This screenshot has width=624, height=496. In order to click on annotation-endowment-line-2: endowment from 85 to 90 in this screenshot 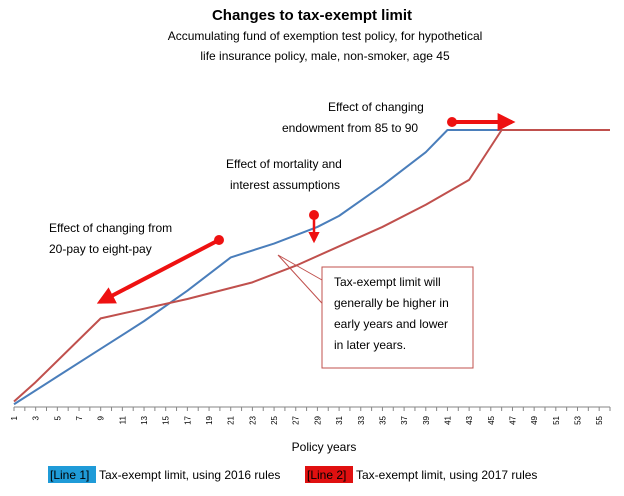, I will do `click(350, 128)`.